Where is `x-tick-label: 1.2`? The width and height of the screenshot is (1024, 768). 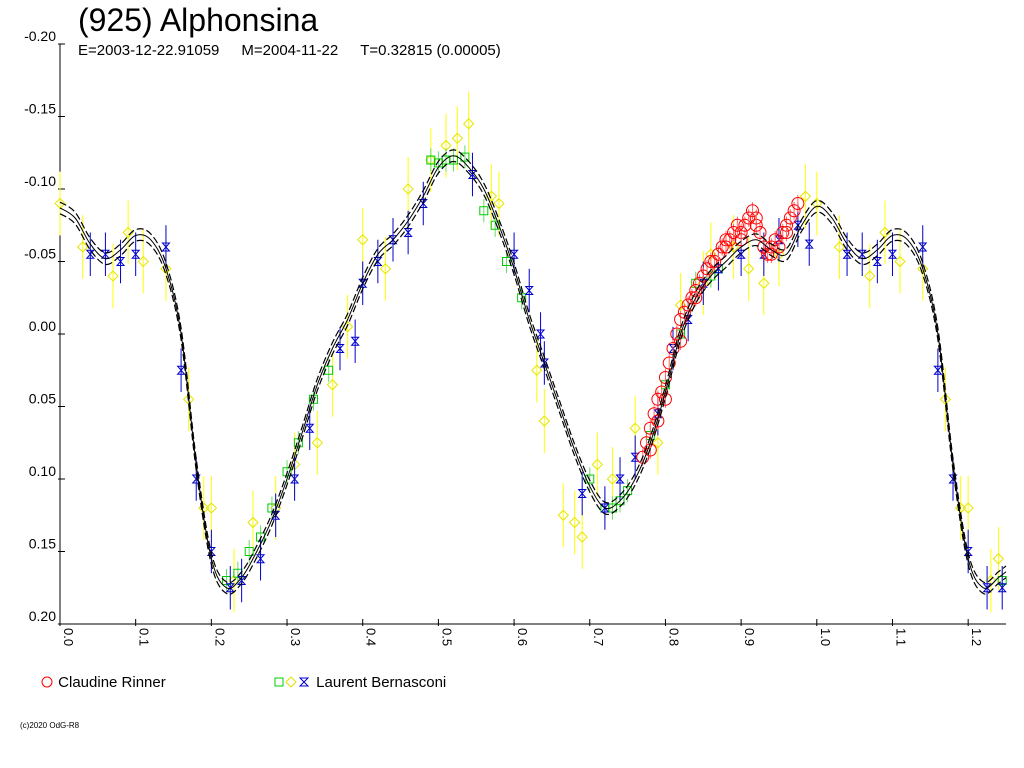 x-tick-label: 1.2 is located at coordinates (976, 637).